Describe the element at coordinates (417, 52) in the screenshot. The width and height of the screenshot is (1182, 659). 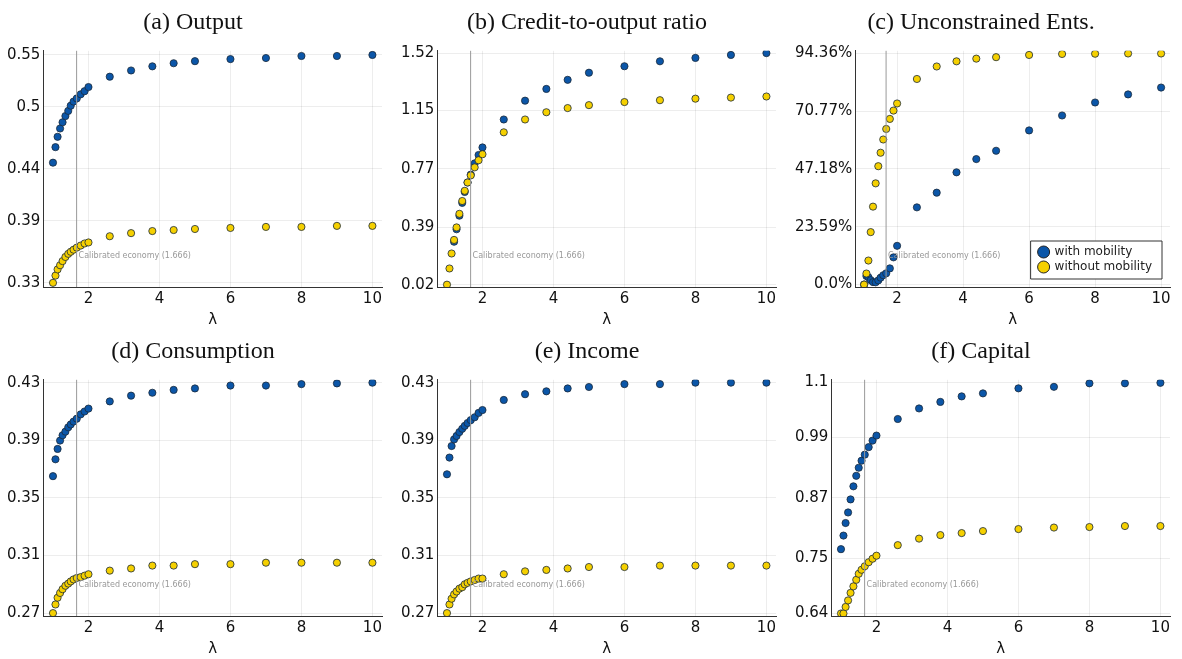
I see `y-tick-label: 1.52` at that location.